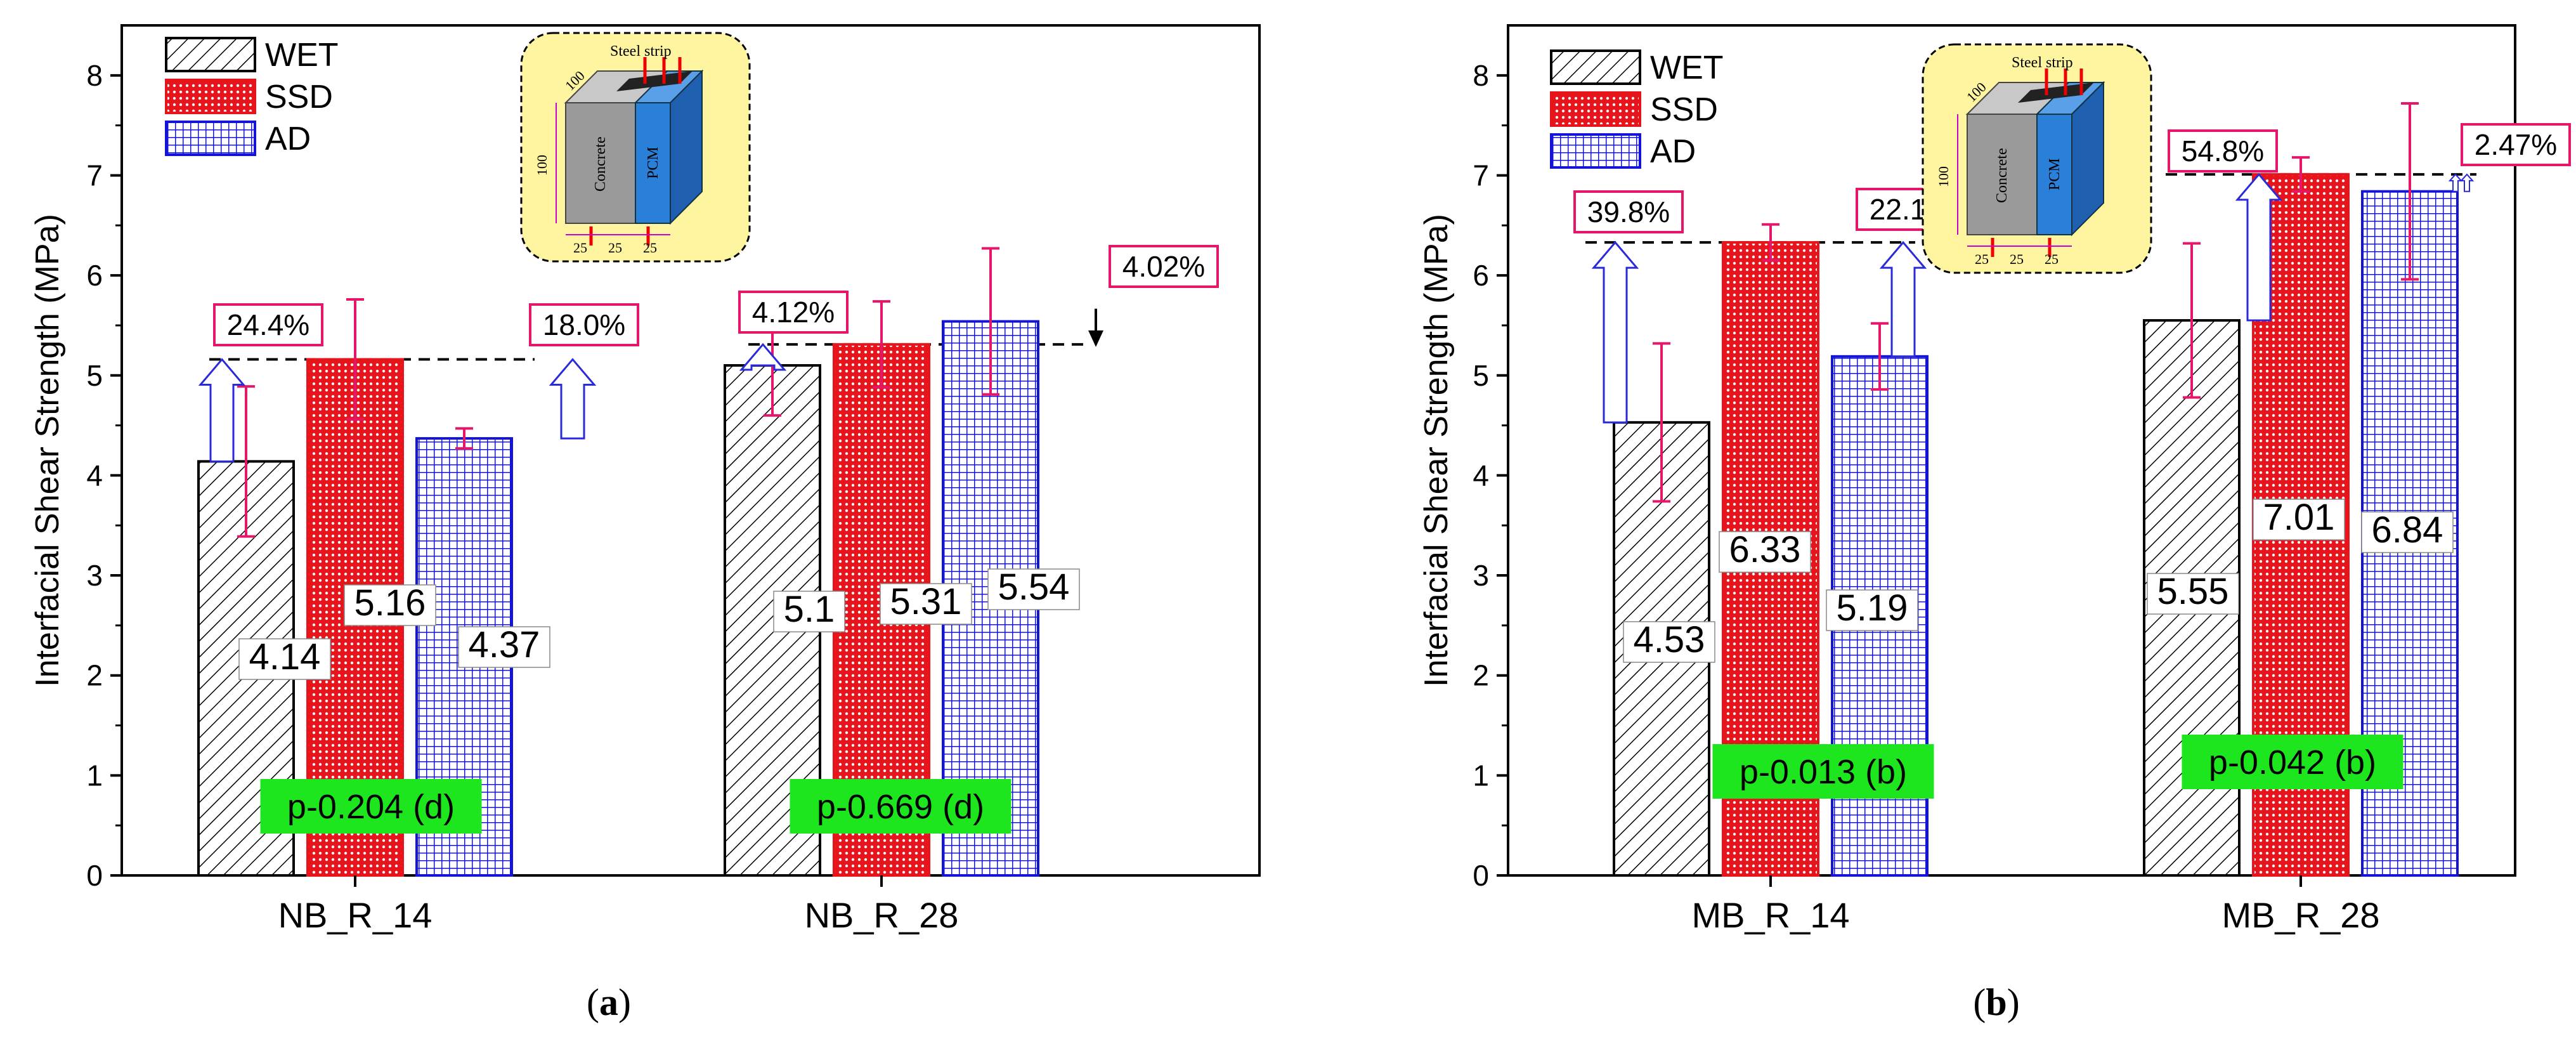 The image size is (2576, 1041). Describe the element at coordinates (1996, 1002) in the screenshot. I see `panel-label-b: (b)` at that location.